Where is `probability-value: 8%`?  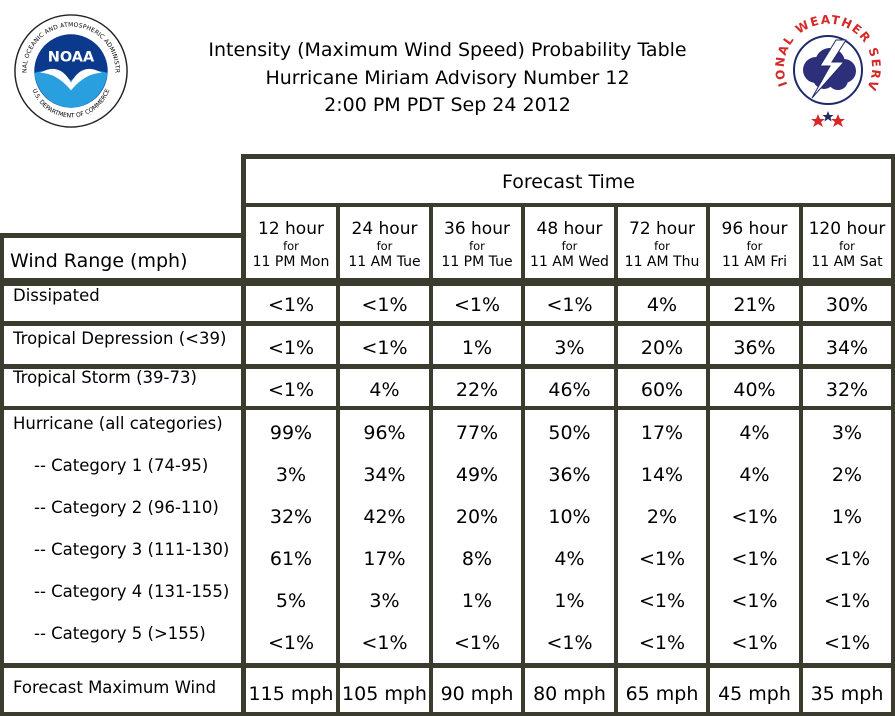 probability-value: 8% is located at coordinates (477, 559).